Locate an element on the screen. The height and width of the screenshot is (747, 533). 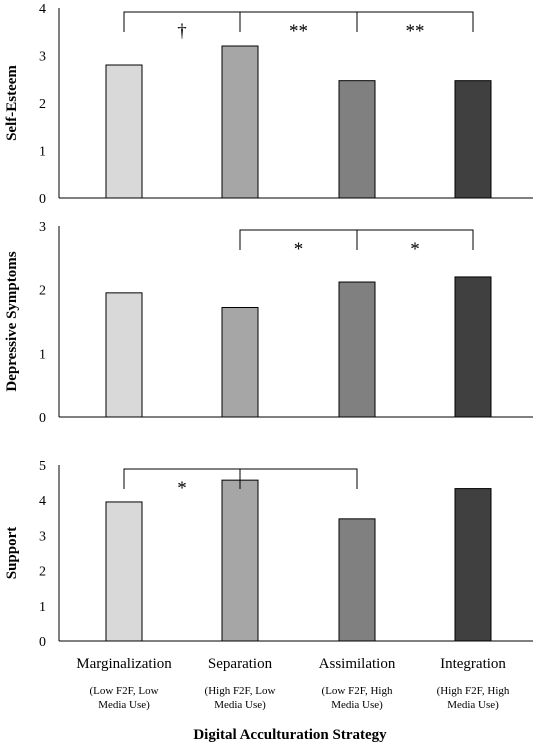
x-category-sublabel: (Low F2F, Low is located at coordinates (123, 691).